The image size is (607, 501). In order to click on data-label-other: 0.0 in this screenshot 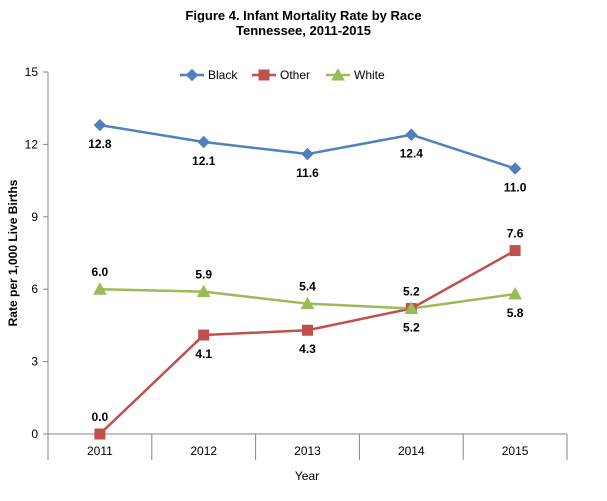, I will do `click(100, 417)`.